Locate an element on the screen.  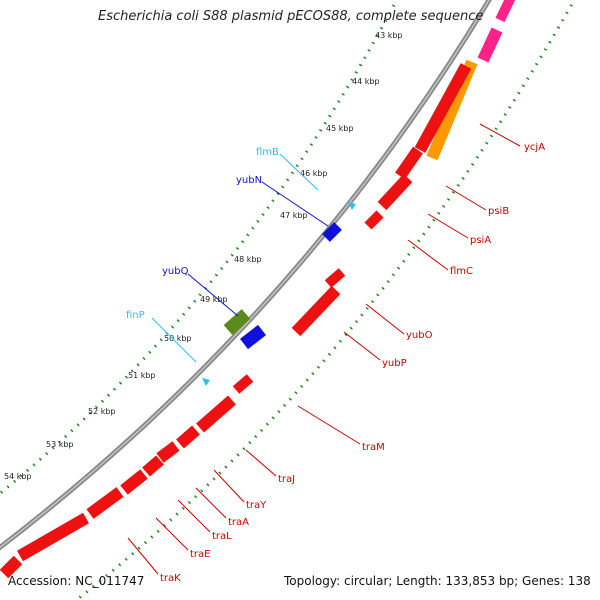
kbp-tick-label: 47 kbp is located at coordinates (294, 215).